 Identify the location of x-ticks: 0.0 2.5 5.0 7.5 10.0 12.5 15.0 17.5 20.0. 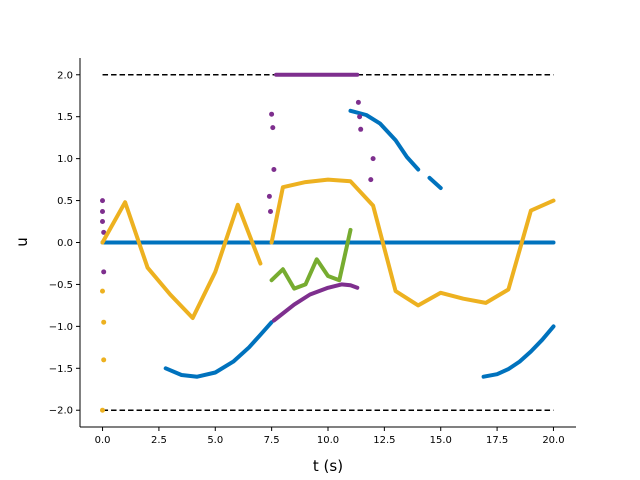
(330, 436).